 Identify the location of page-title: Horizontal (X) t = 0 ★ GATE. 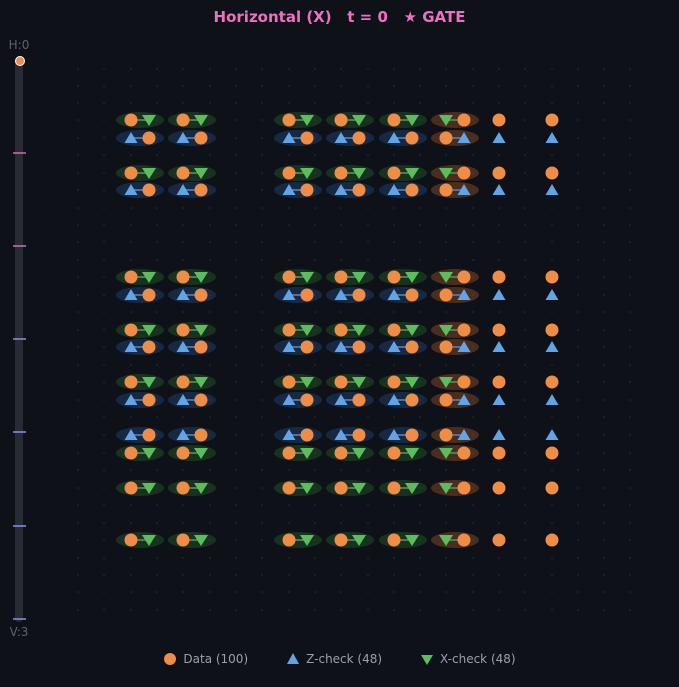
(339, 17).